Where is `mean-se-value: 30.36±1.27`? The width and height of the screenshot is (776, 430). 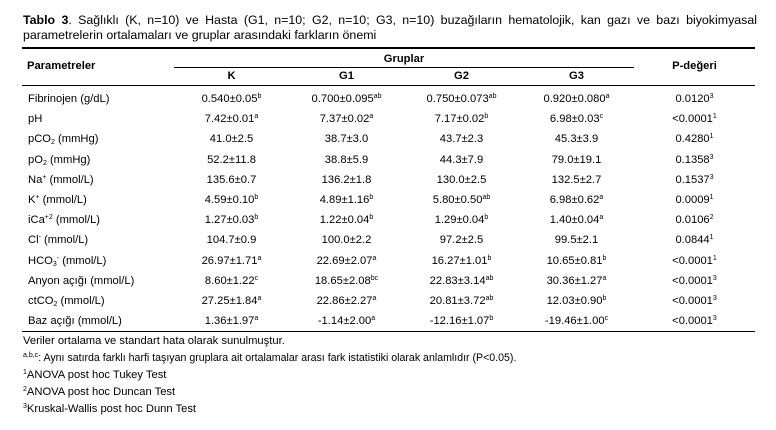
mean-se-value: 30.36±1.27 is located at coordinates (574, 280).